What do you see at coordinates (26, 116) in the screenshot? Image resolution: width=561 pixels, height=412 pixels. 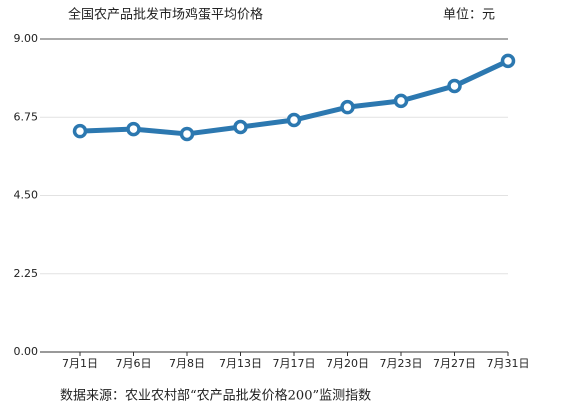 I see `y-tick-label: 6.75` at bounding box center [26, 116].